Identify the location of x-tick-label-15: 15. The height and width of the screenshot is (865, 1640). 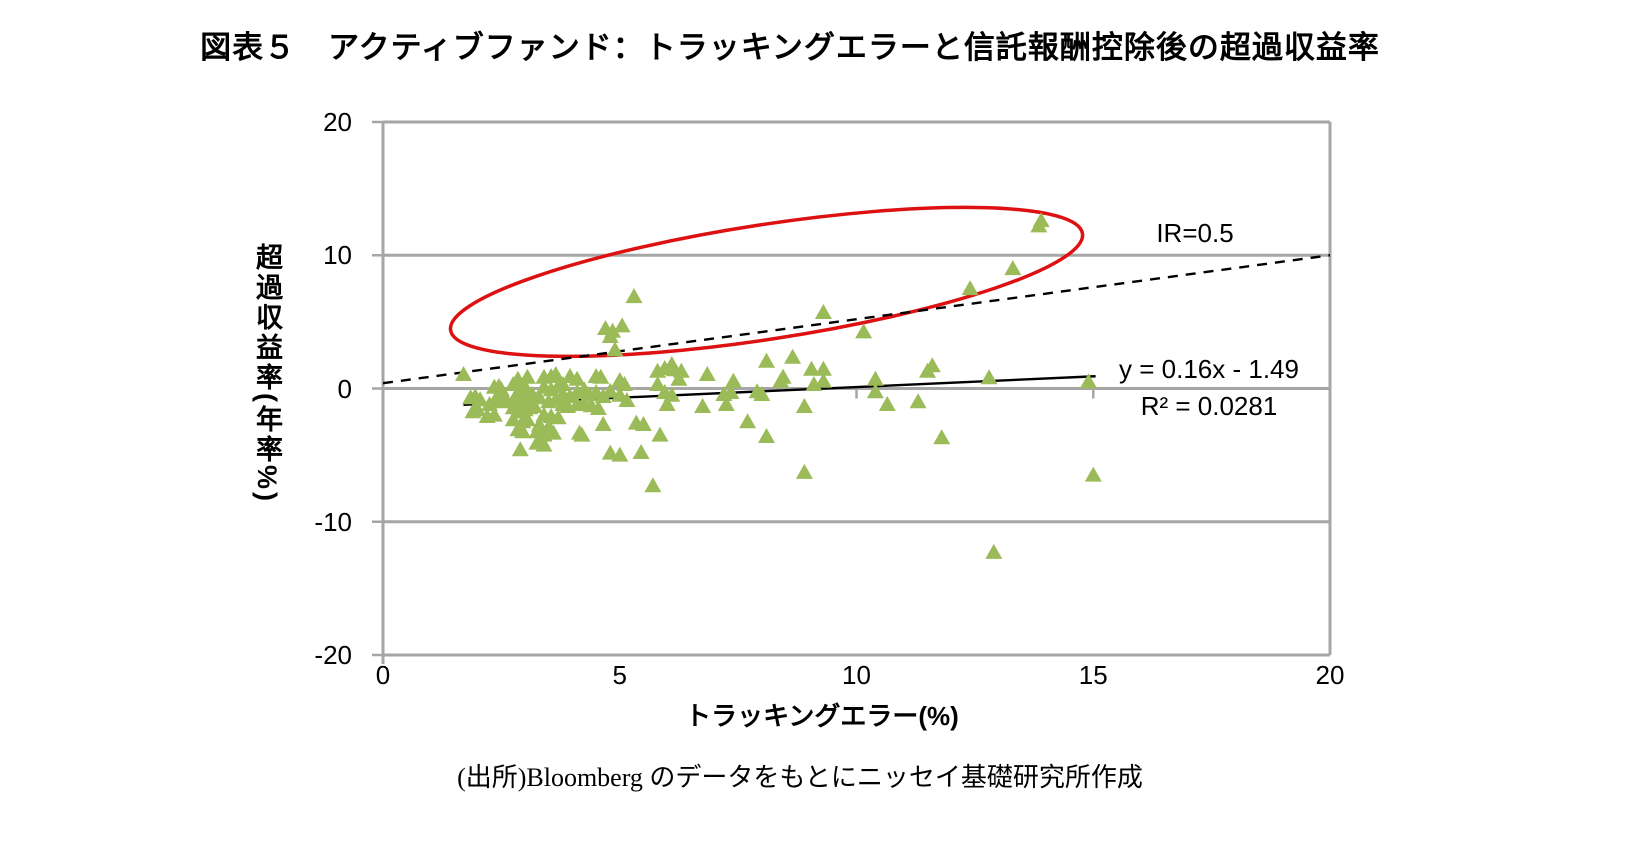
(1093, 675).